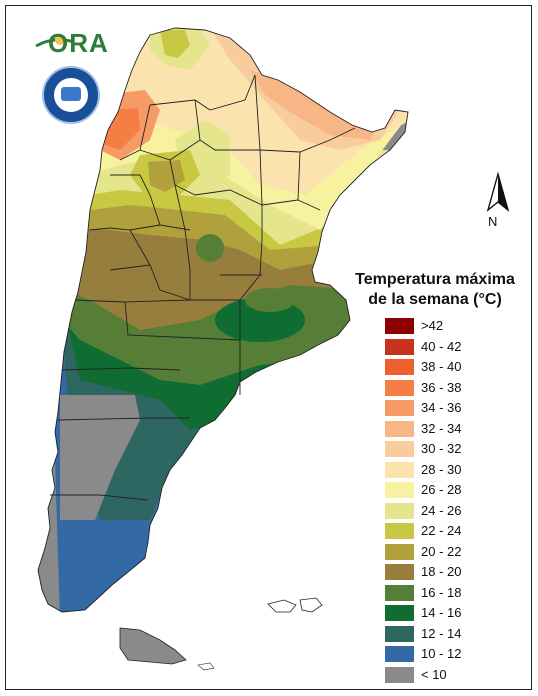 The image size is (538, 696). What do you see at coordinates (441, 530) in the screenshot?
I see `legend-label: 22 - 24` at bounding box center [441, 530].